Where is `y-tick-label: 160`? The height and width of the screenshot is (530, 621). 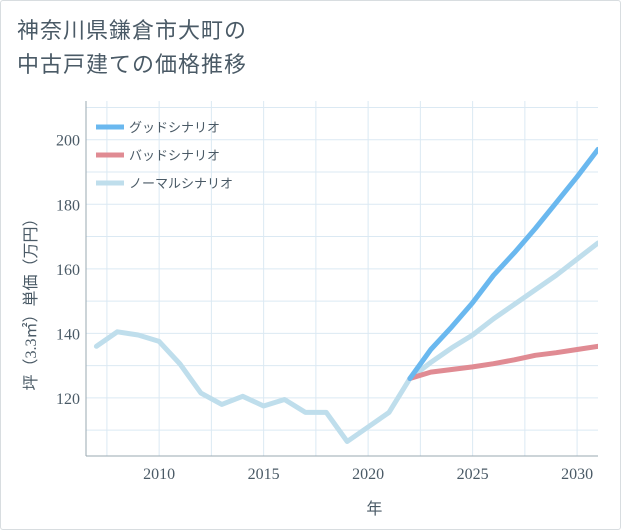
y-tick-label: 160 is located at coordinates (68, 270).